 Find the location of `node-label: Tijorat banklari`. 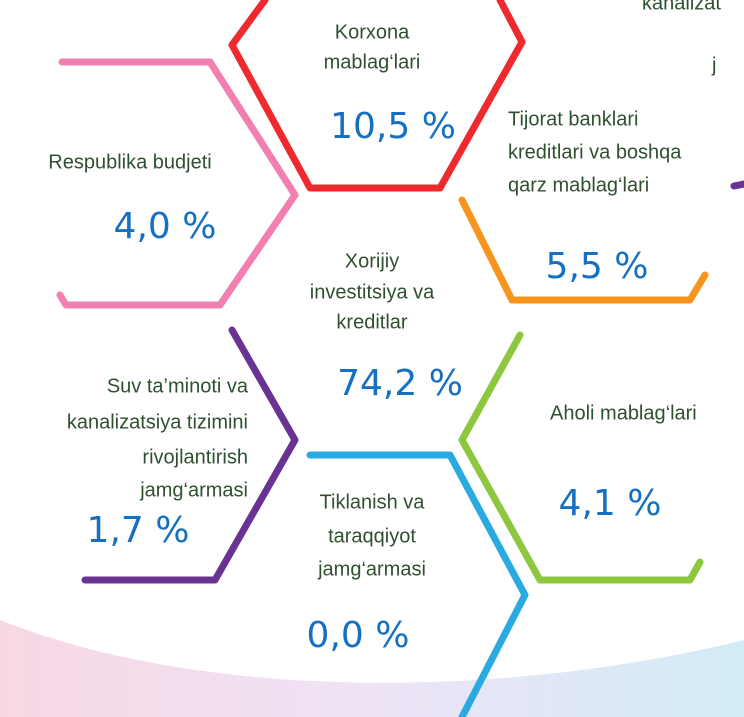

node-label: Tijorat banklari is located at coordinates (573, 119).